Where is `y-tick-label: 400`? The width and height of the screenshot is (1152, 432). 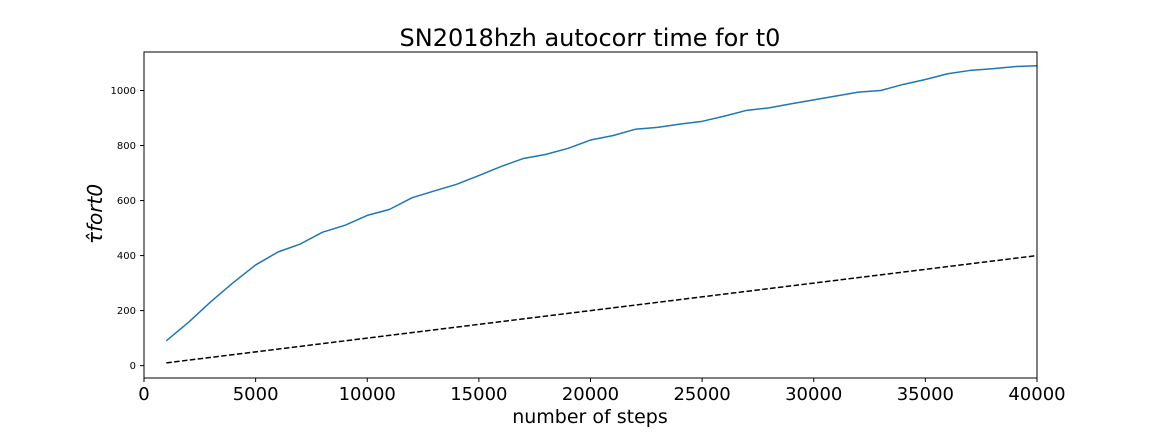
y-tick-label: 400 is located at coordinates (126, 256).